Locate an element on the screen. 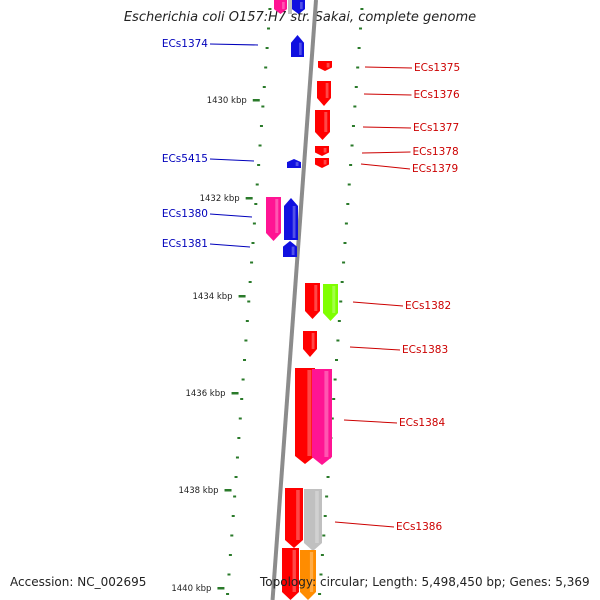 This screenshot has width=600, height=600. gene-ECs1375 is located at coordinates (325, 66).